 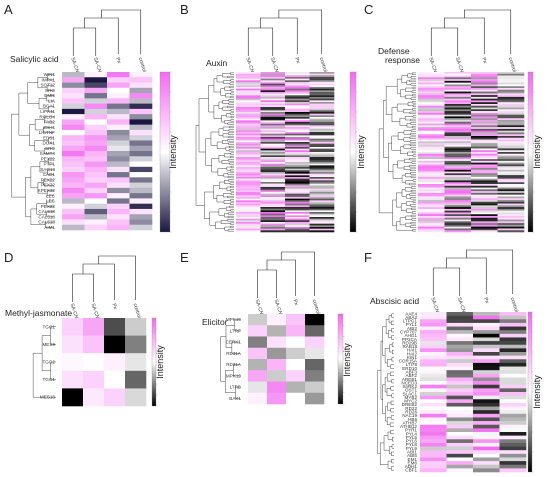 I want to click on gene-label: AAE4, so click(x=411, y=313).